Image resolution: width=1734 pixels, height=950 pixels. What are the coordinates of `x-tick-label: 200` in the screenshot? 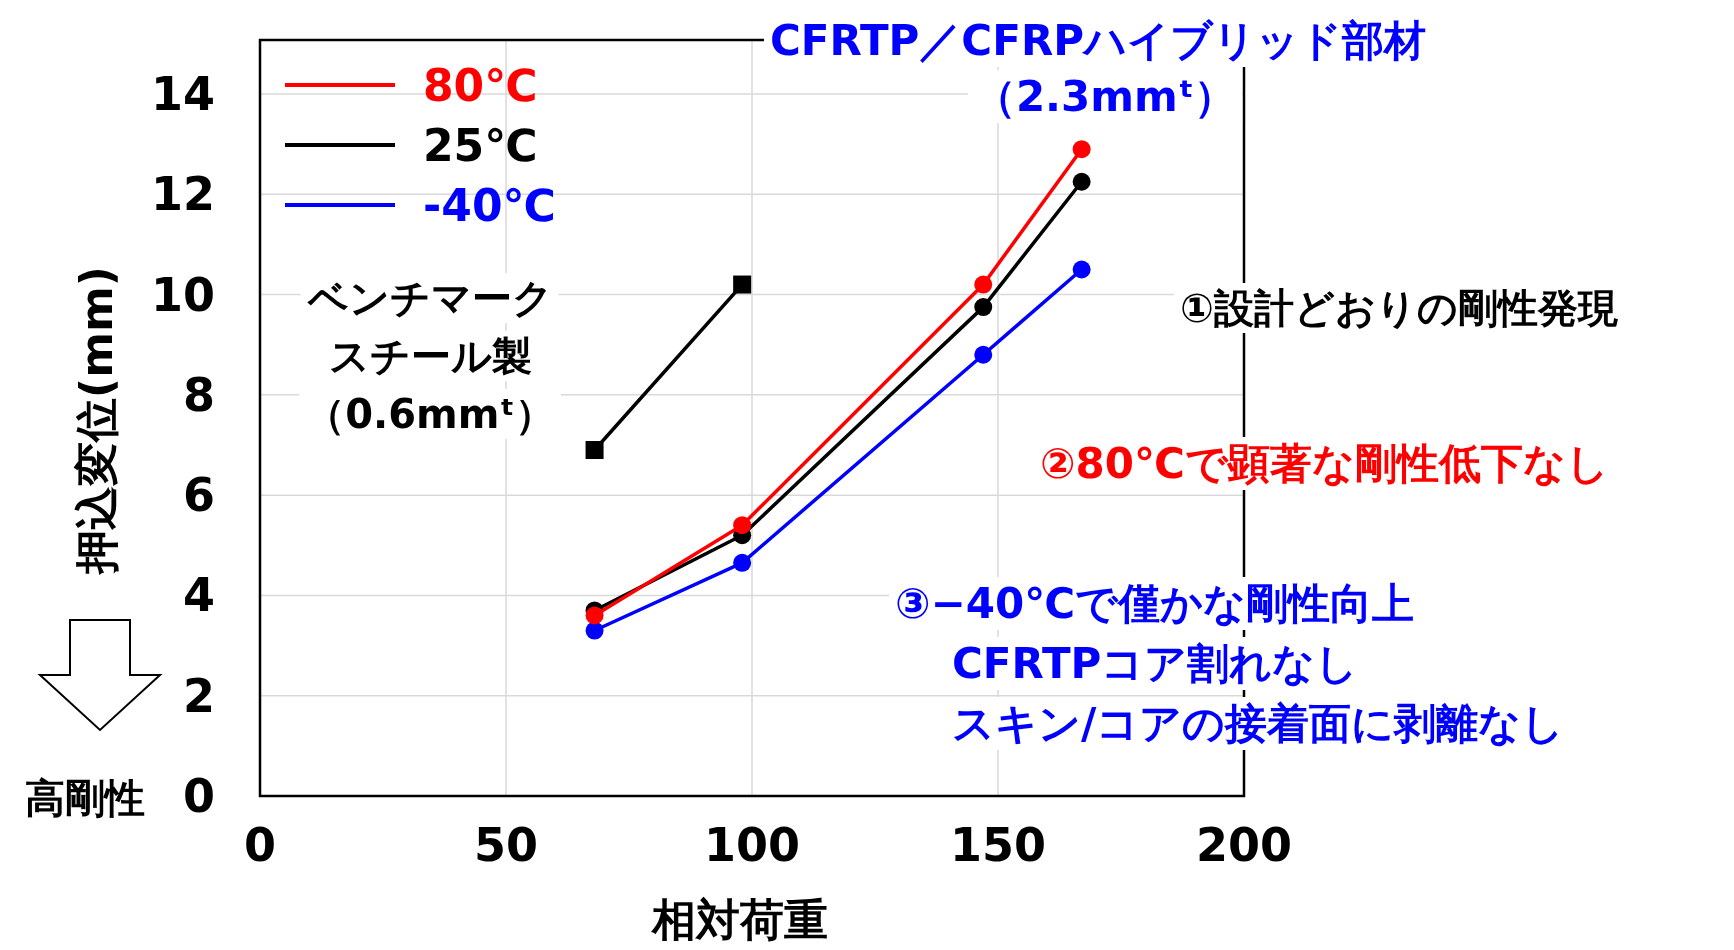 It's located at (1244, 845).